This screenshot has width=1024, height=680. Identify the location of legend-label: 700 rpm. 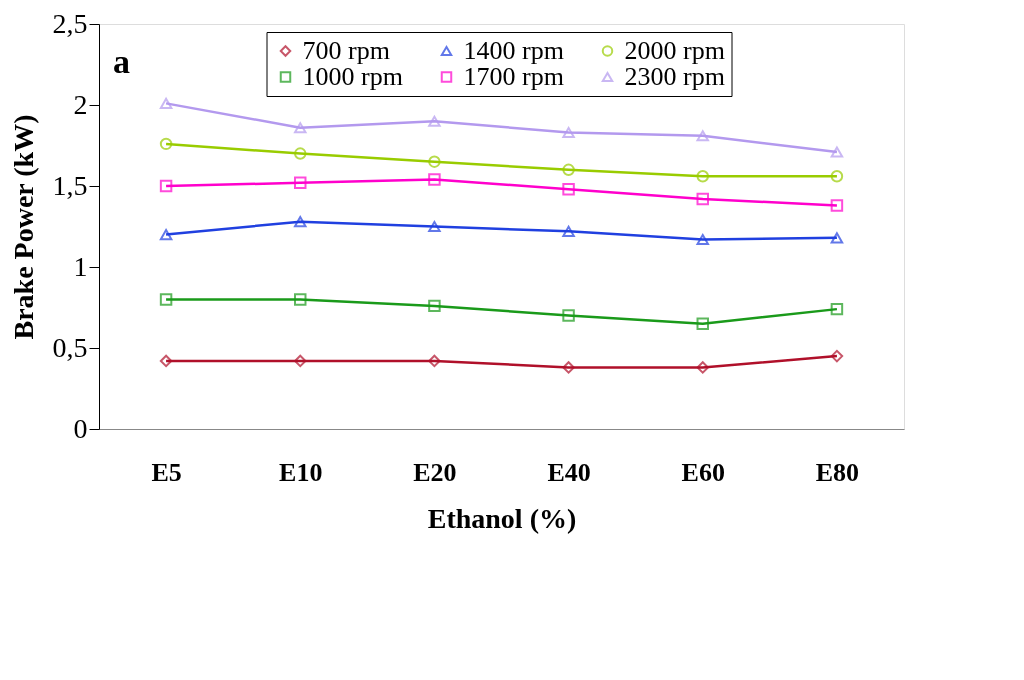
(346, 50).